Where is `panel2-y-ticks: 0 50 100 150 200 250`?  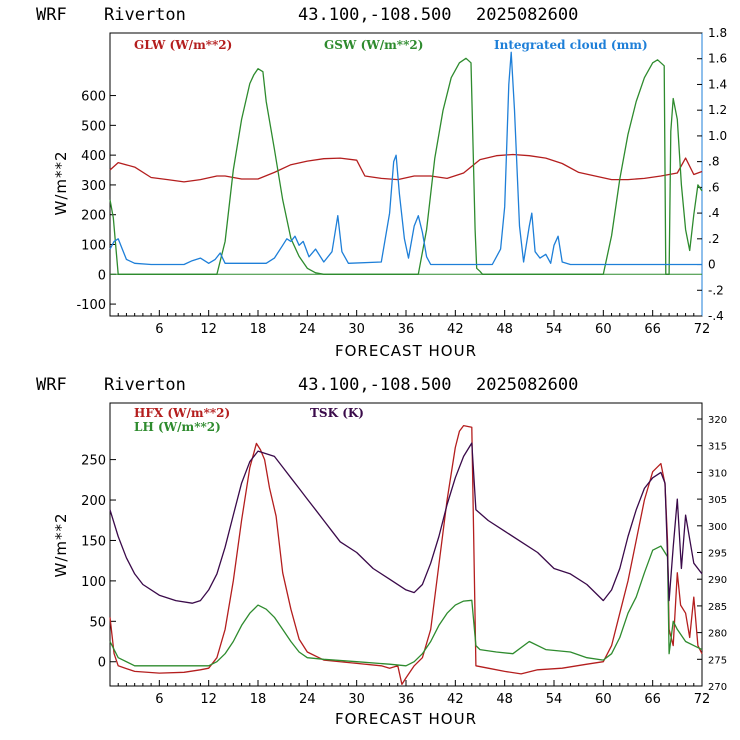
panel2-y-ticks: 0 50 100 150 200 250 is located at coordinates (98, 562).